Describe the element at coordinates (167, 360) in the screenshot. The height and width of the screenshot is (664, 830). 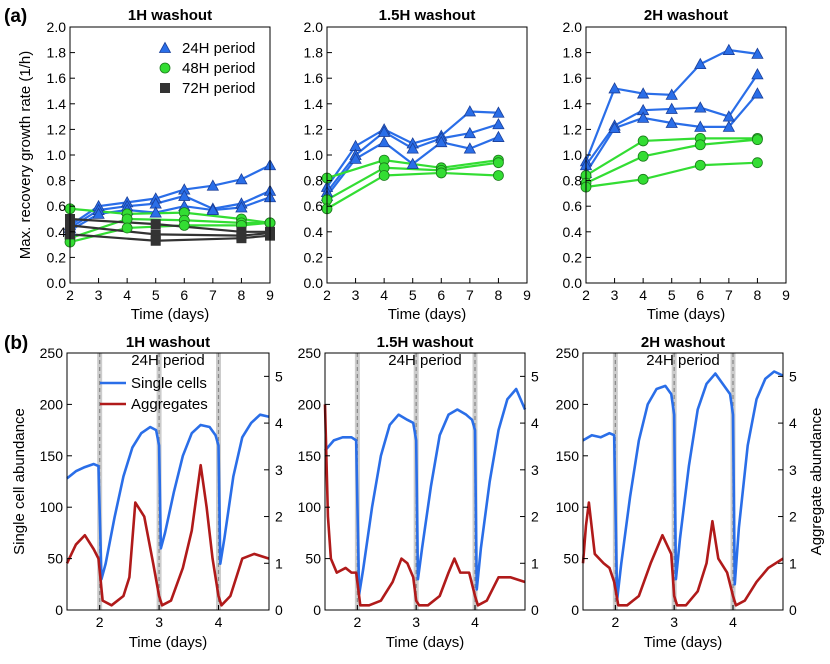
I see `chart-subtitle: 24H period` at that location.